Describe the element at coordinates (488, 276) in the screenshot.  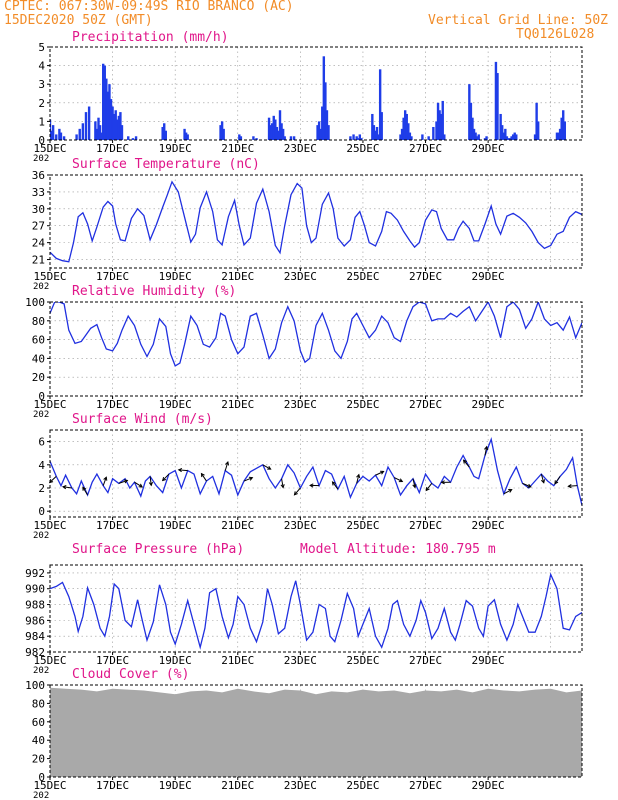
I see `x-tick-label: 29DEC` at that location.